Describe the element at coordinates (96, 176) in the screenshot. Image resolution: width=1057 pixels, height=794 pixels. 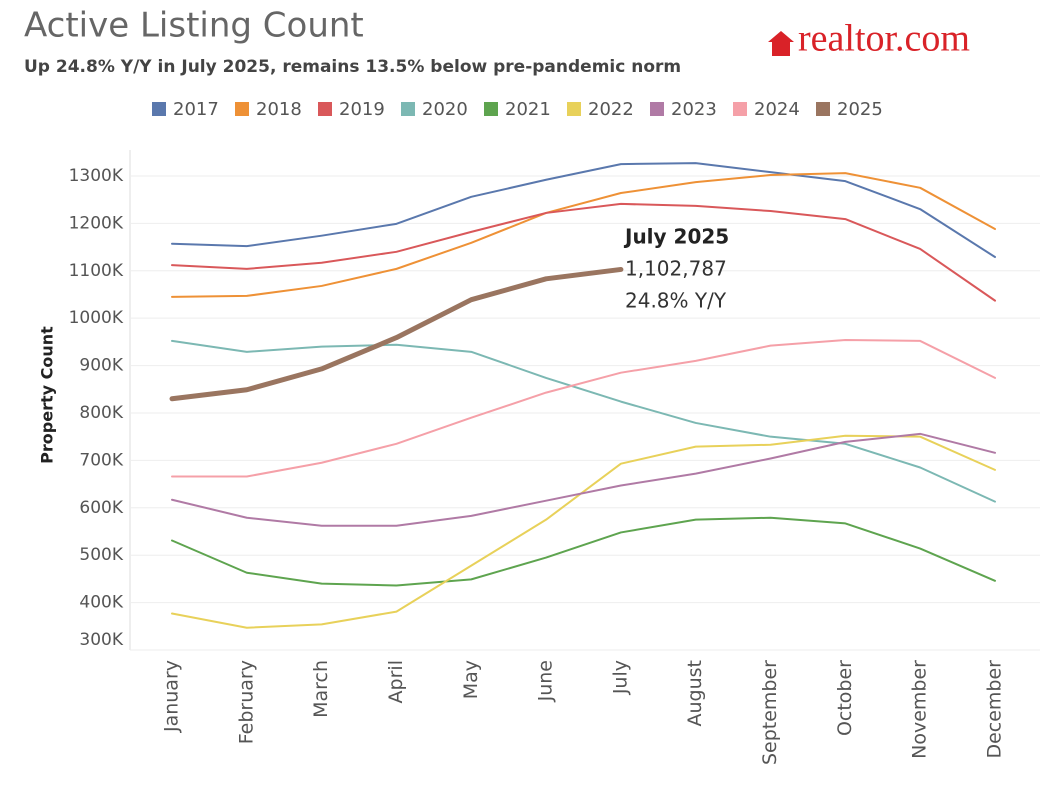
I see `y-tick-label: 1300K` at that location.